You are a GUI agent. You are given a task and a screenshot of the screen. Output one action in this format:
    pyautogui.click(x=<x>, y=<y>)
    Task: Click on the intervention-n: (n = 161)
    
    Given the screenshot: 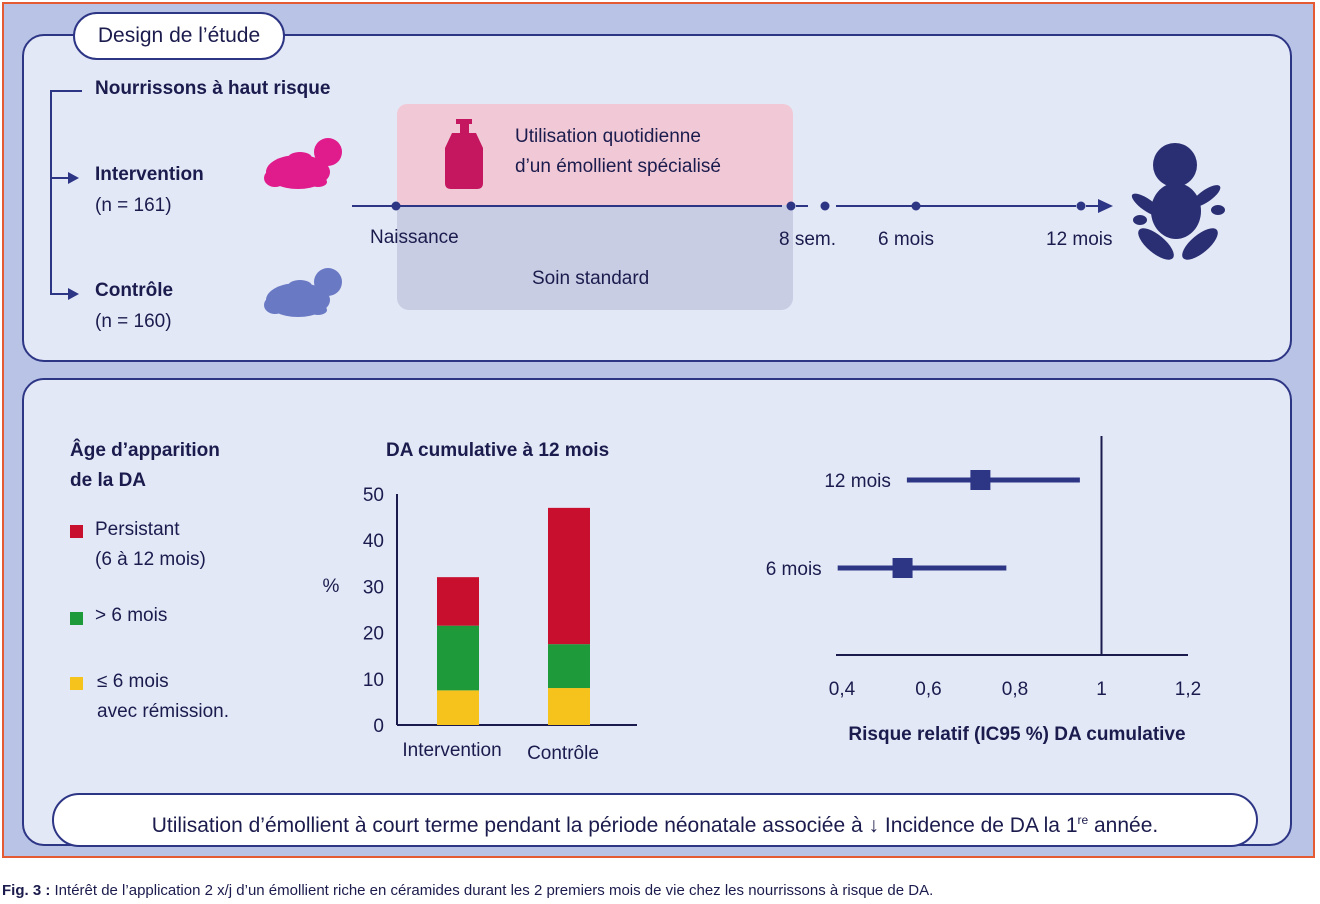 What is the action you would take?
    pyautogui.click(x=133, y=205)
    